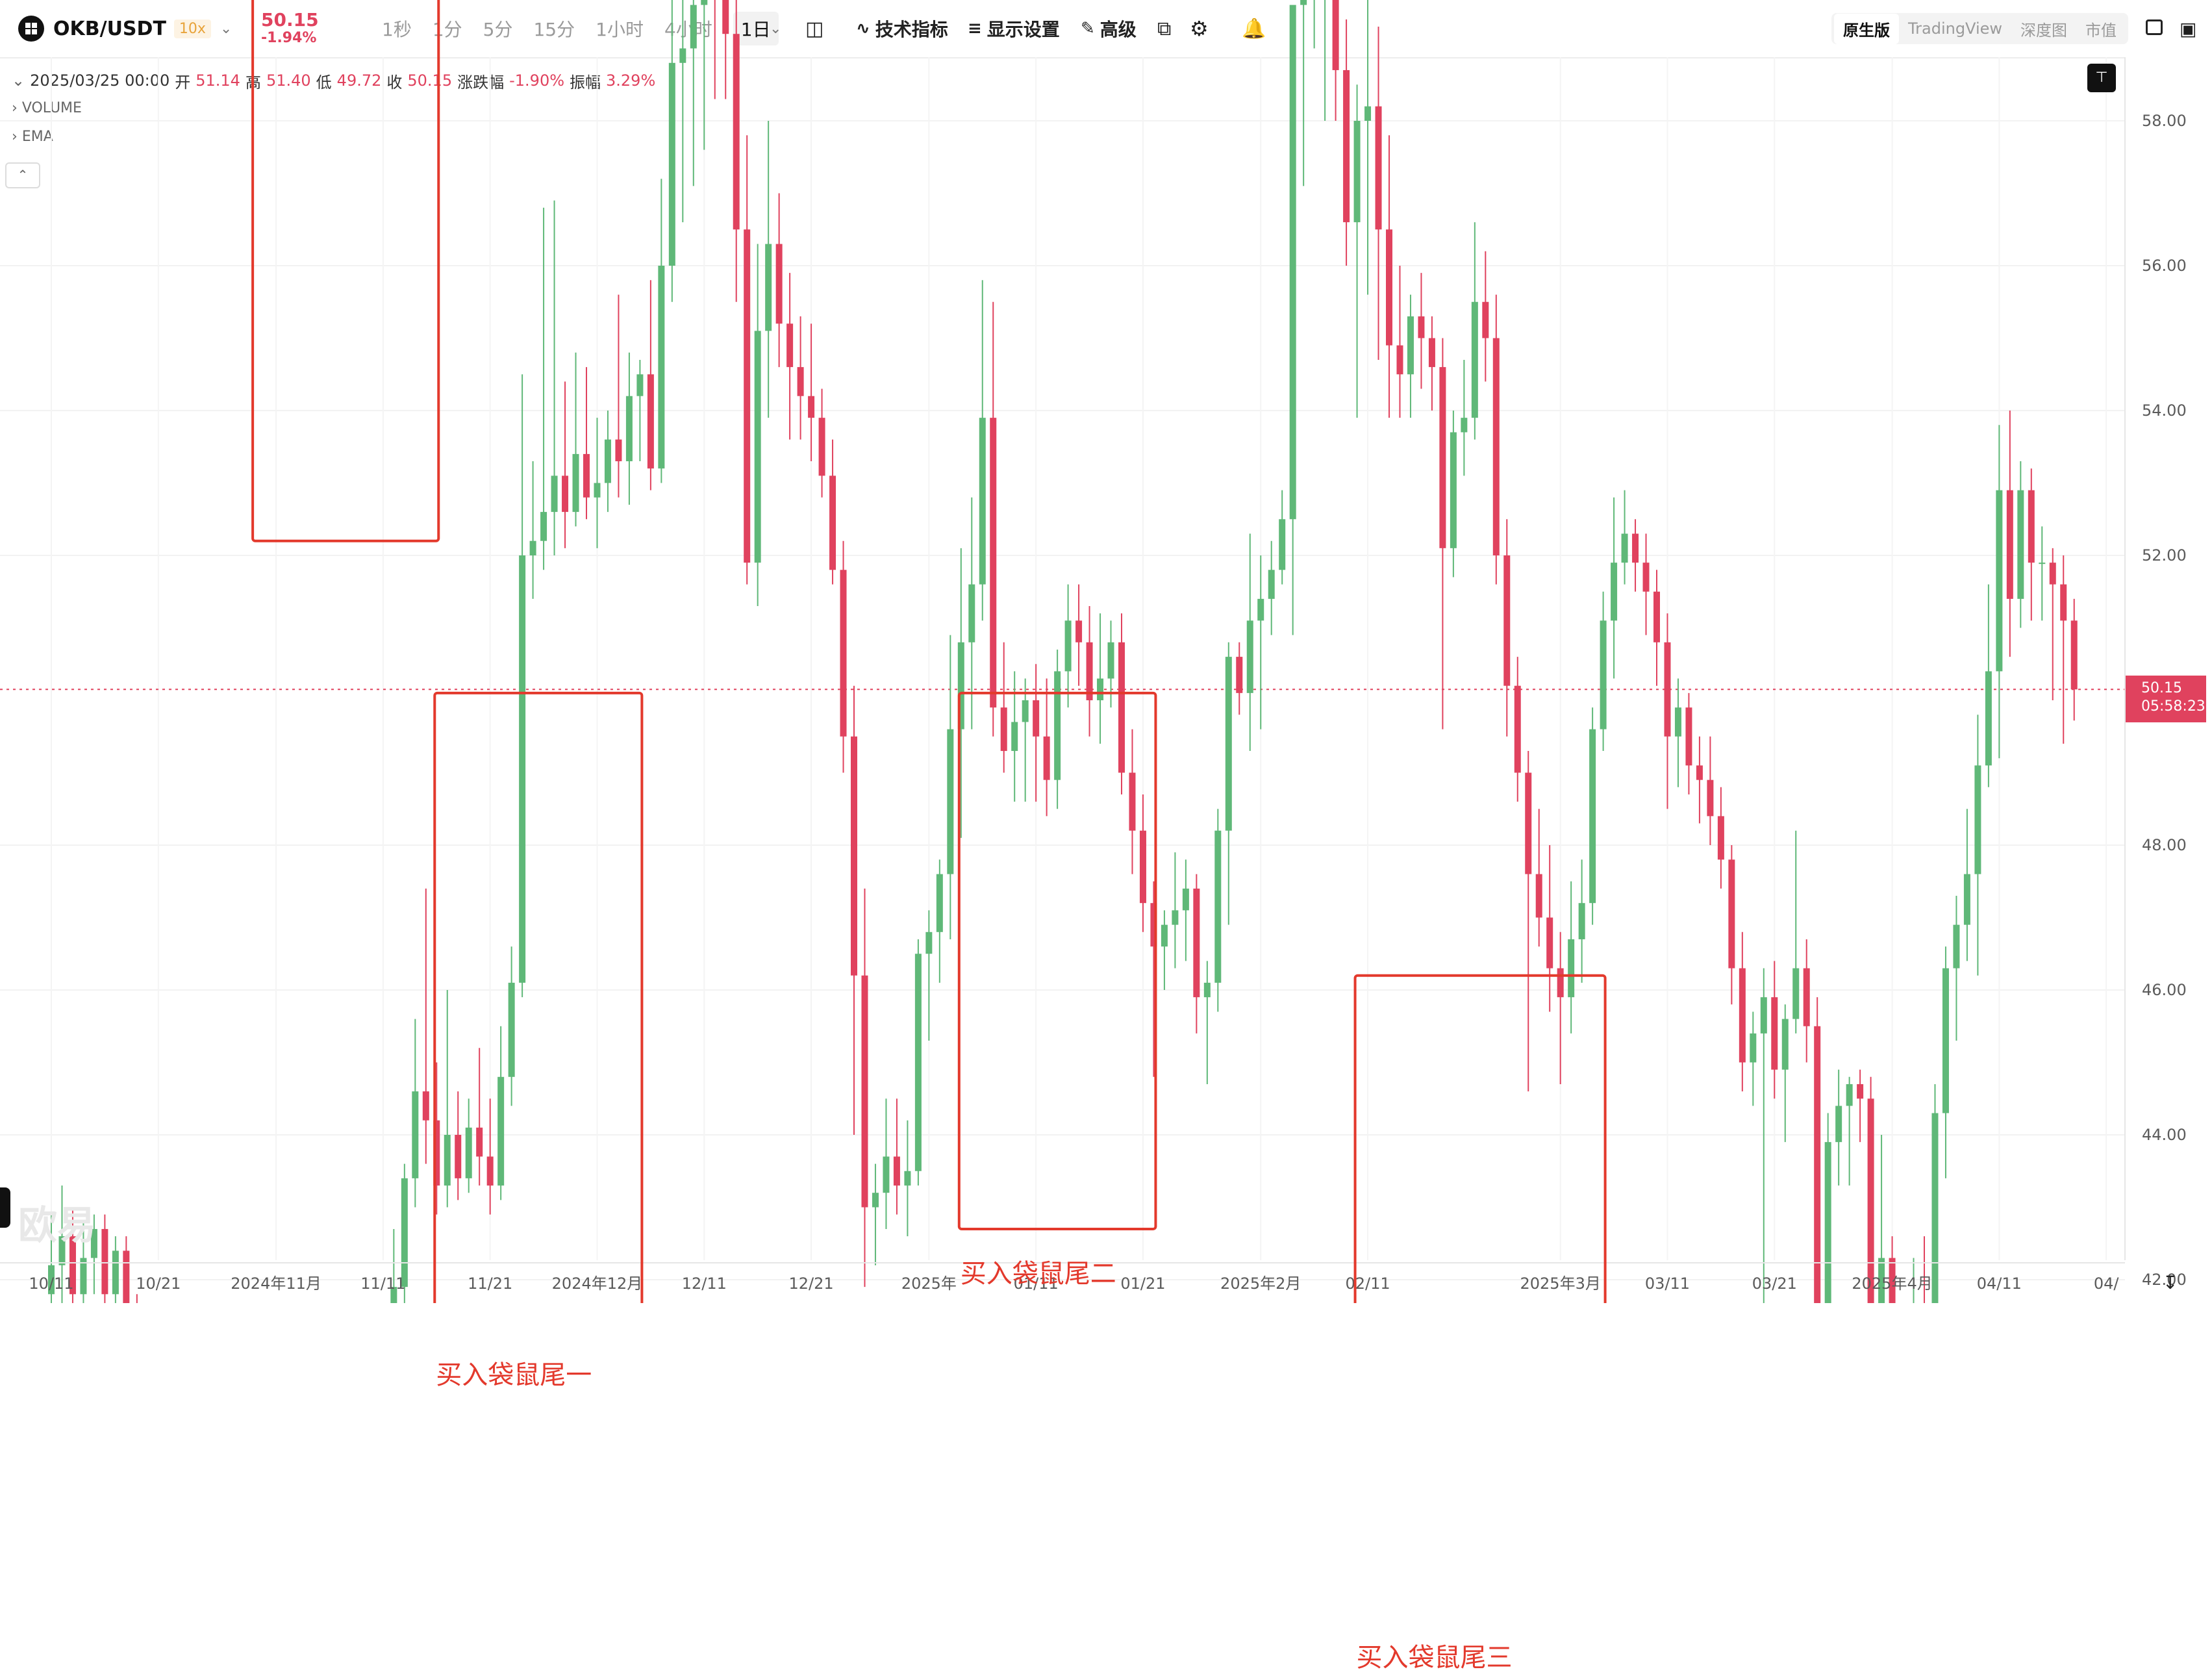  Describe the element at coordinates (397, 30) in the screenshot. I see `interval-tab: 1秒` at that location.